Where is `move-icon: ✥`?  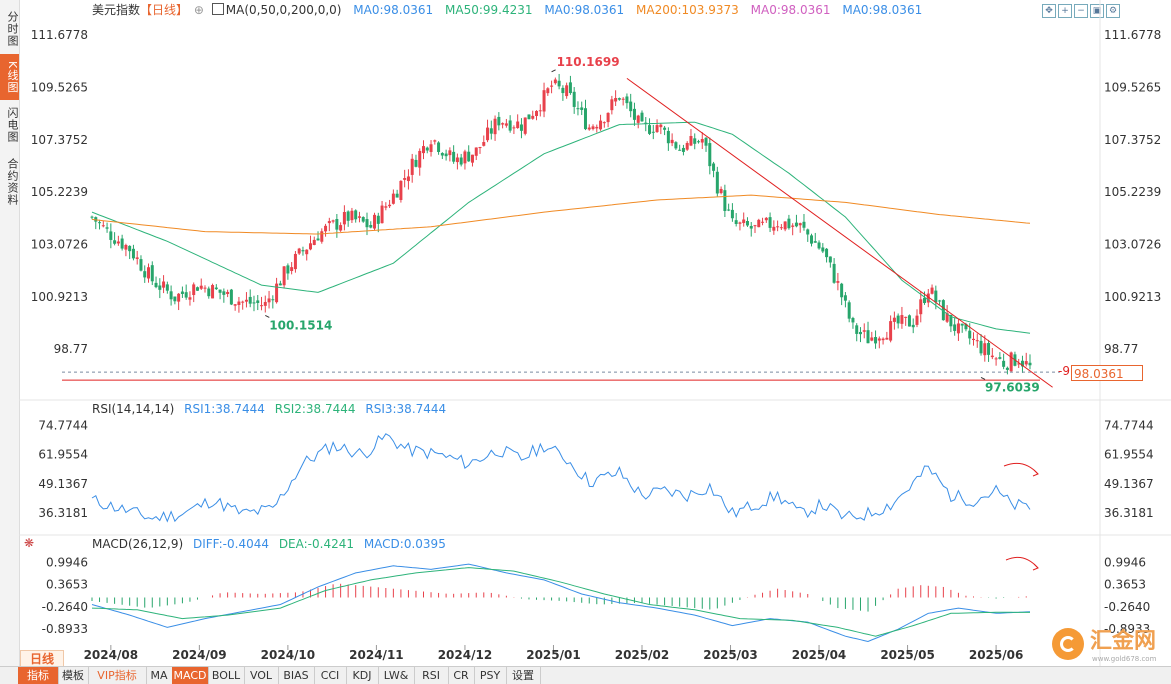
move-icon: ✥ is located at coordinates (1049, 11).